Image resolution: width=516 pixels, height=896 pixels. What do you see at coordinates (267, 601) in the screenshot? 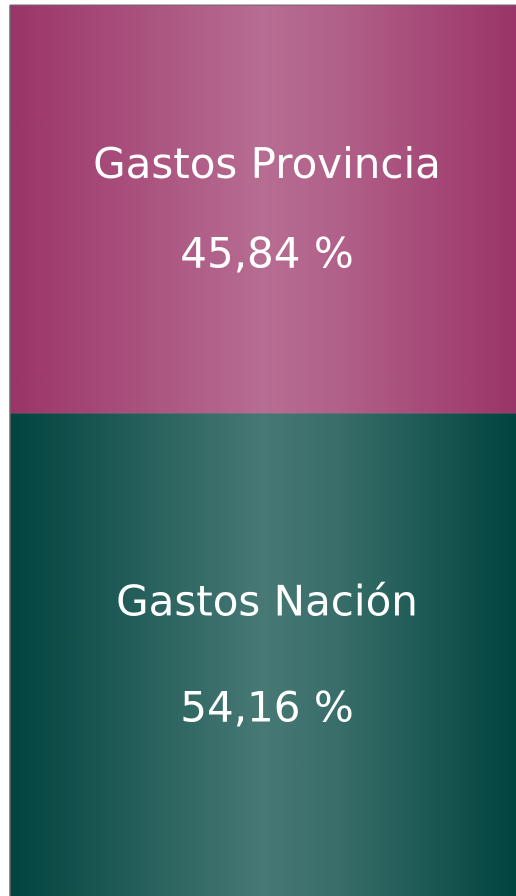
I see `segment-name: Gastos Nación` at bounding box center [267, 601].